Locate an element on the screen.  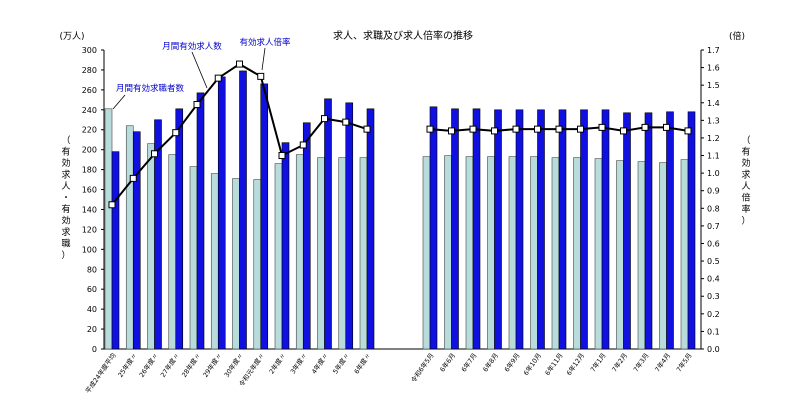
right-tick-label: 0.3 is located at coordinates (713, 296).